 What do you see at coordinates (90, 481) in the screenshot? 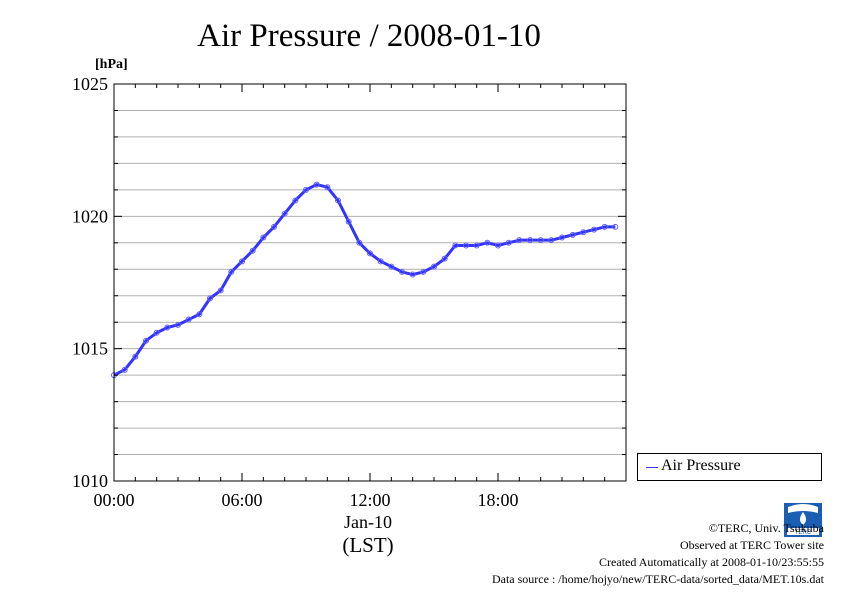
I see `y-tick-label: 1010` at bounding box center [90, 481].